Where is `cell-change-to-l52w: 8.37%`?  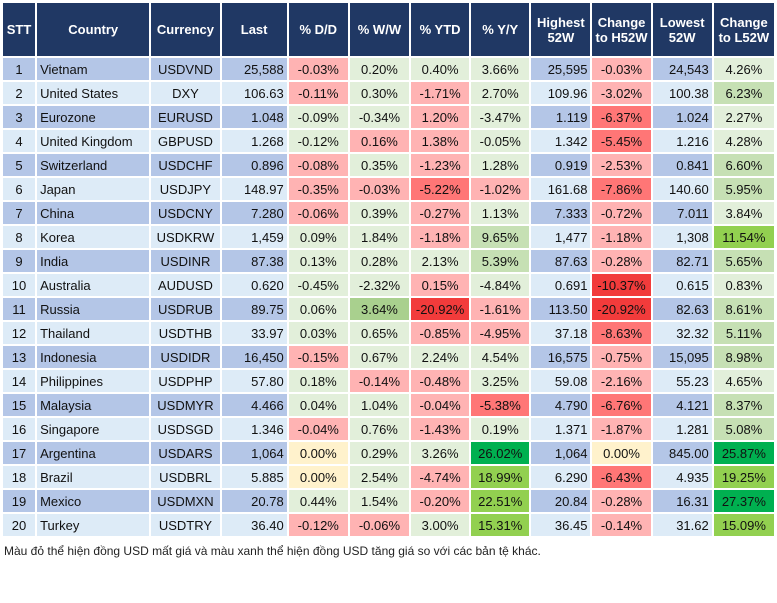
cell-change-to-l52w: 8.37% is located at coordinates (744, 405).